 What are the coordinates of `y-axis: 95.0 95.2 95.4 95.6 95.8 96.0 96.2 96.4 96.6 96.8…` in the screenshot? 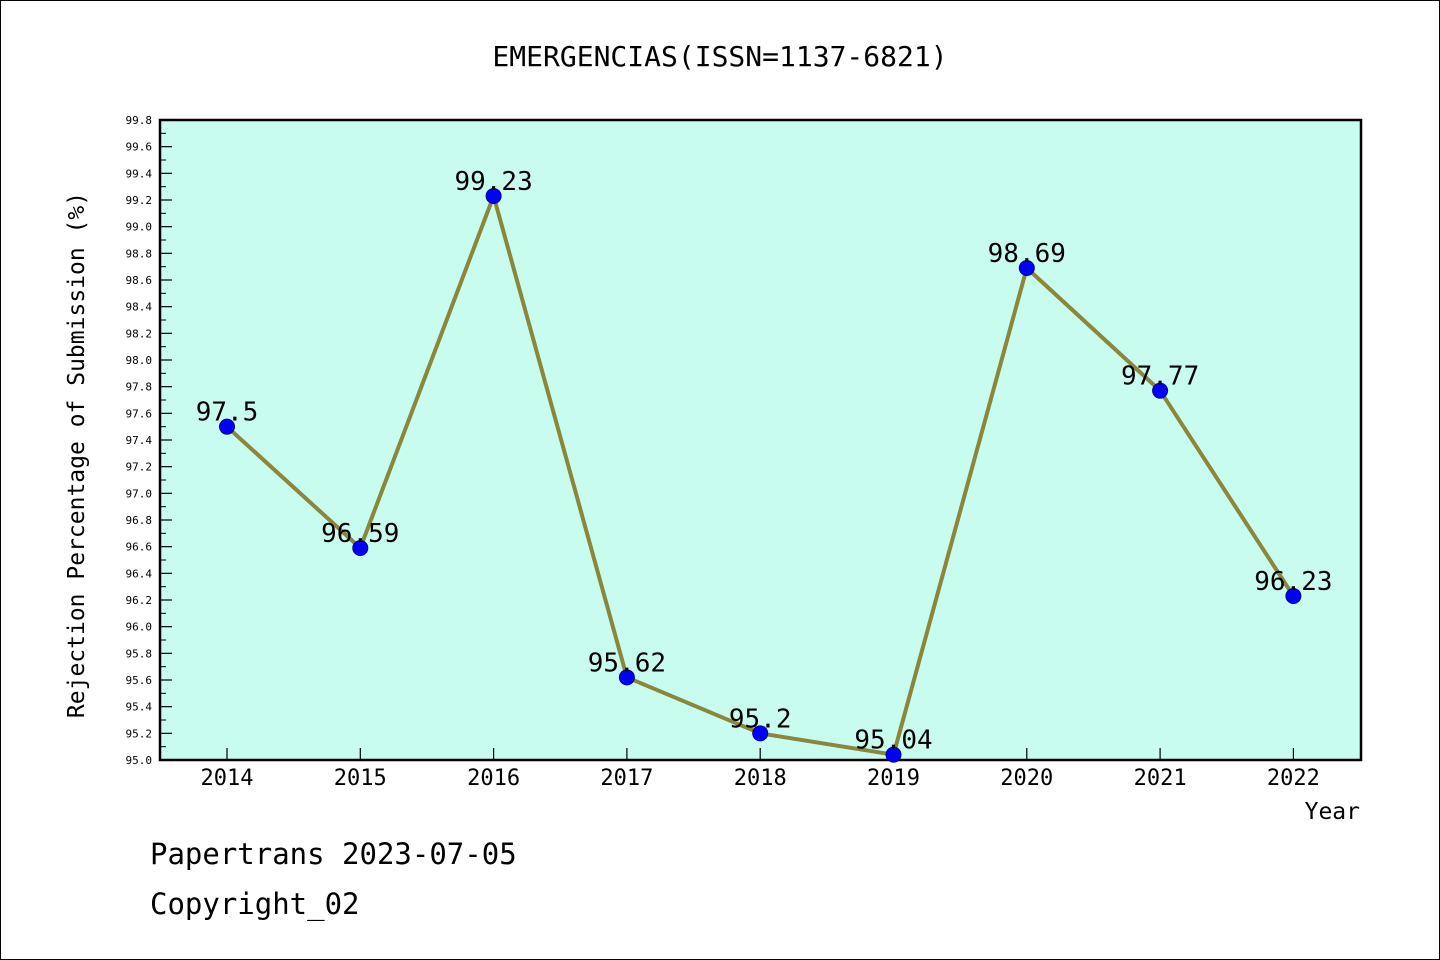 It's located at (149, 440).